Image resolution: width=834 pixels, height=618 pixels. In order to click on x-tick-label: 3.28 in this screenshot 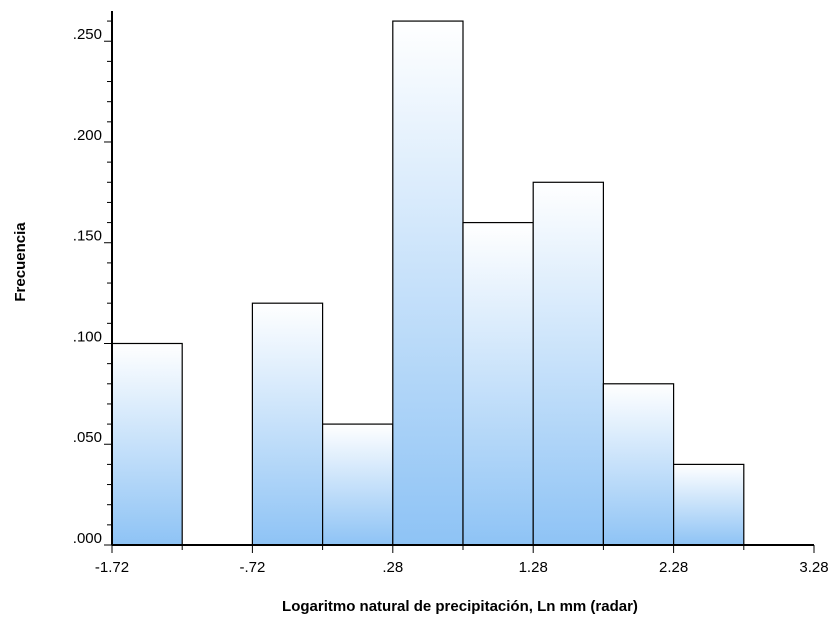, I will do `click(813, 567)`.